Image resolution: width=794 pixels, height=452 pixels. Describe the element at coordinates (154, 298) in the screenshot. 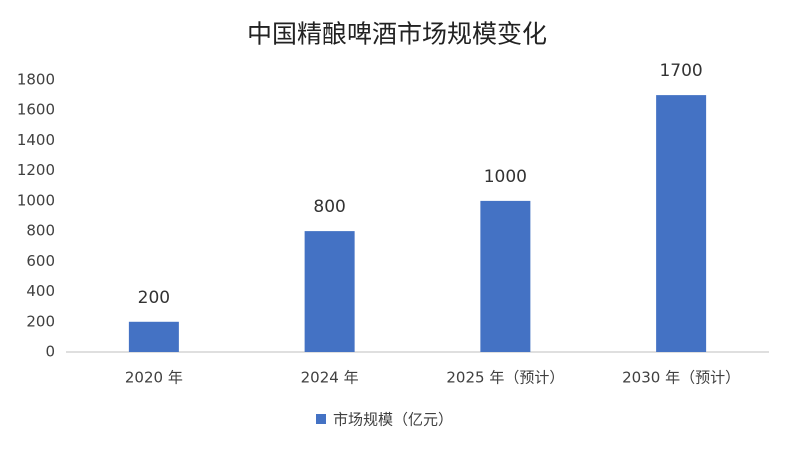

I see `data-label: 200` at that location.